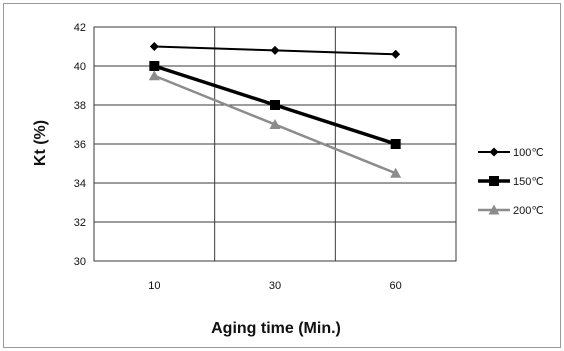 This screenshot has height=351, width=564. Describe the element at coordinates (40, 143) in the screenshot. I see `y-axis-label: Kt (%)` at that location.